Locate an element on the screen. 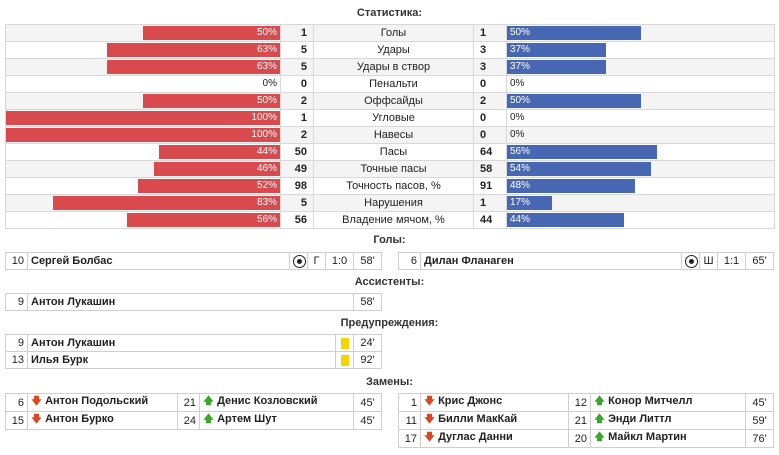 This screenshot has height=455, width=779. warnings-table: 9 Антон Лукашин 24' 13 Илья Бурк 92' is located at coordinates (193, 351).